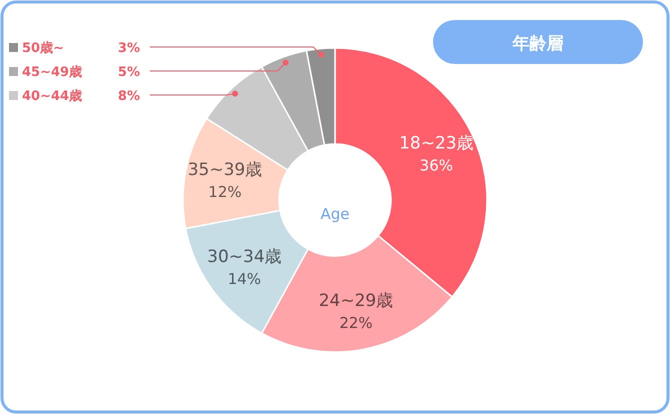  Describe the element at coordinates (335, 214) in the screenshot. I see `text: Age` at that location.